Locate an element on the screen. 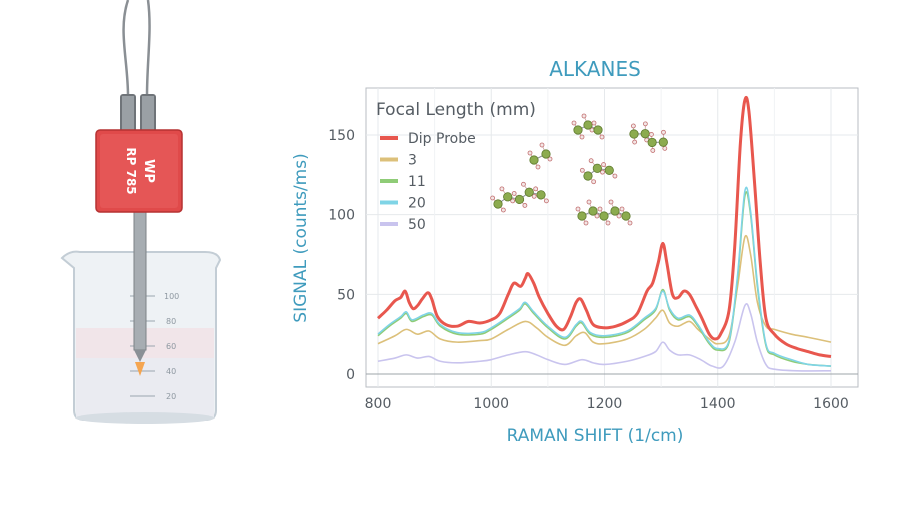  x-tick-label: 1400 is located at coordinates (718, 404).